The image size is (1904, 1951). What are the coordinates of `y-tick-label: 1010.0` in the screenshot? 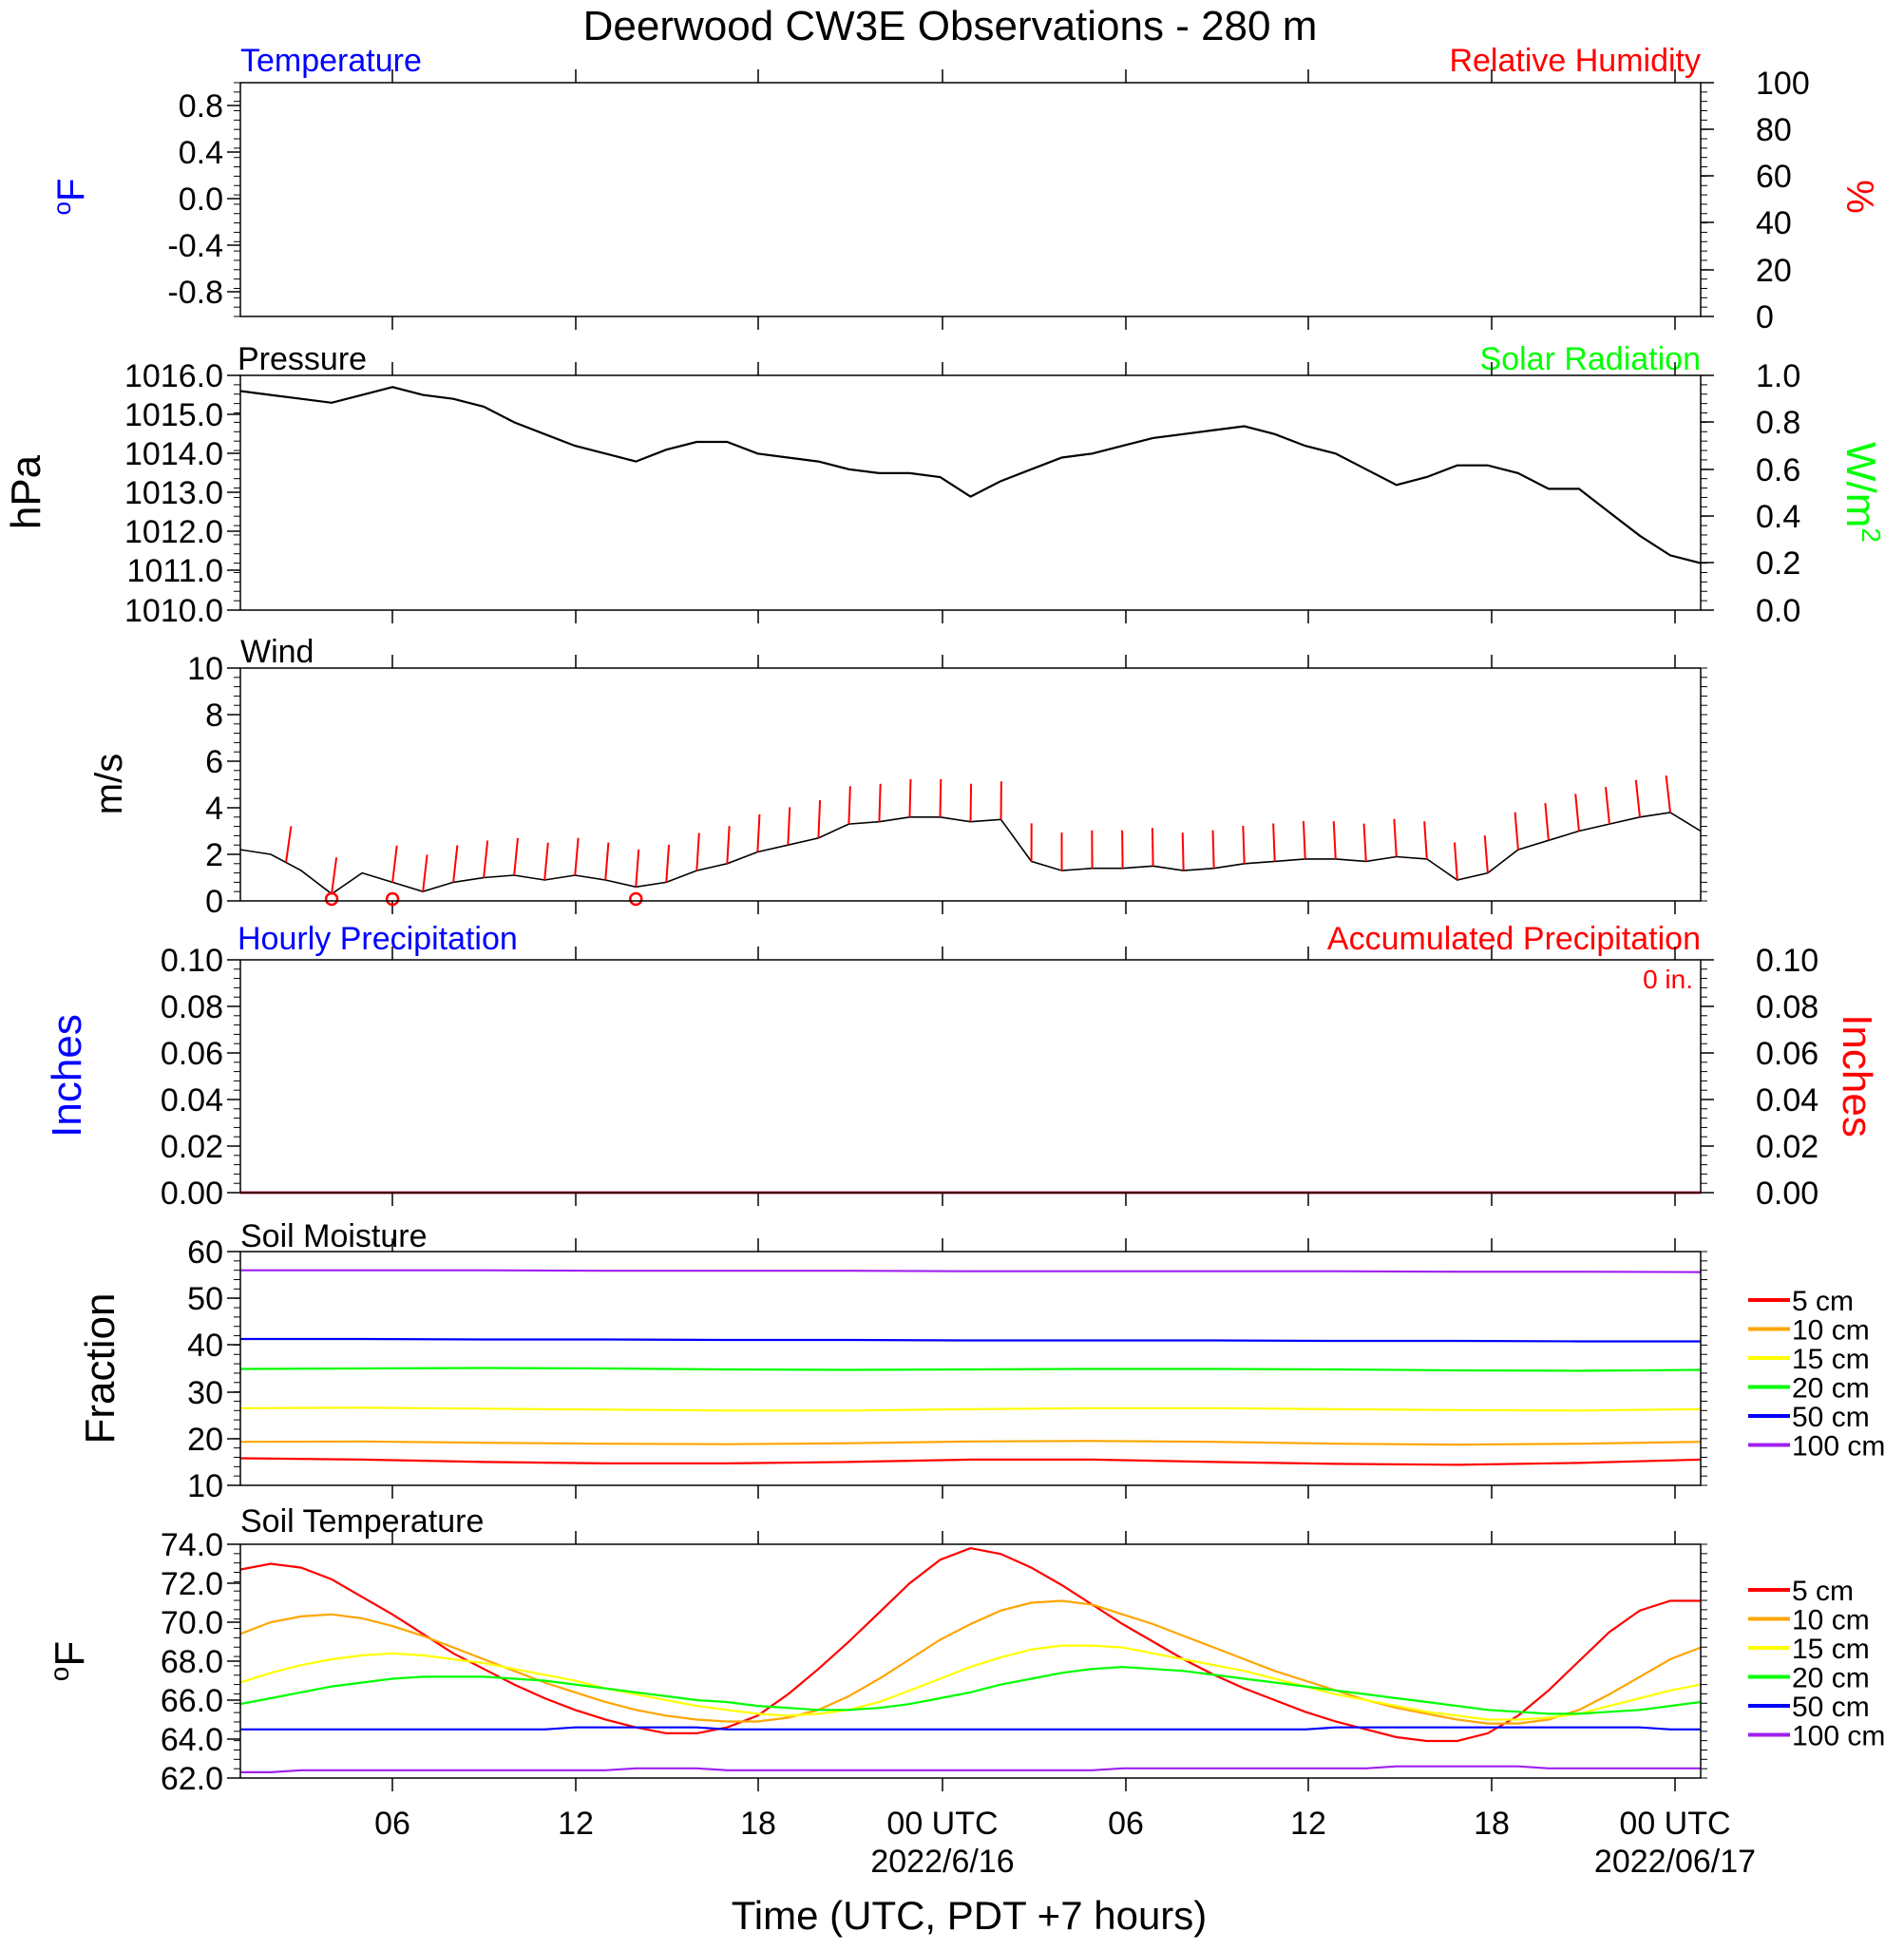 It's located at (174, 611).